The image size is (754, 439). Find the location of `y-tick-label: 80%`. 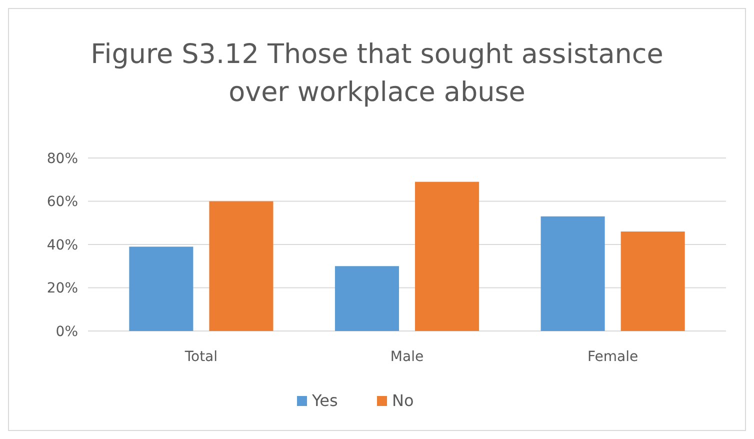

y-tick-label: 80% is located at coordinates (62, 158).